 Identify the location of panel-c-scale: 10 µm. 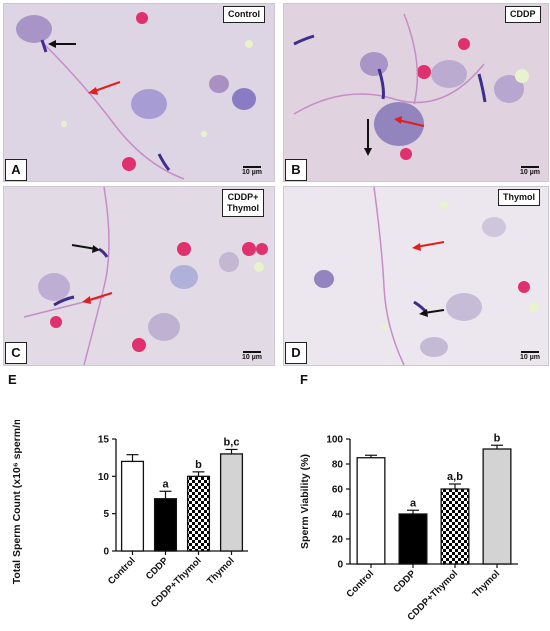
(252, 356).